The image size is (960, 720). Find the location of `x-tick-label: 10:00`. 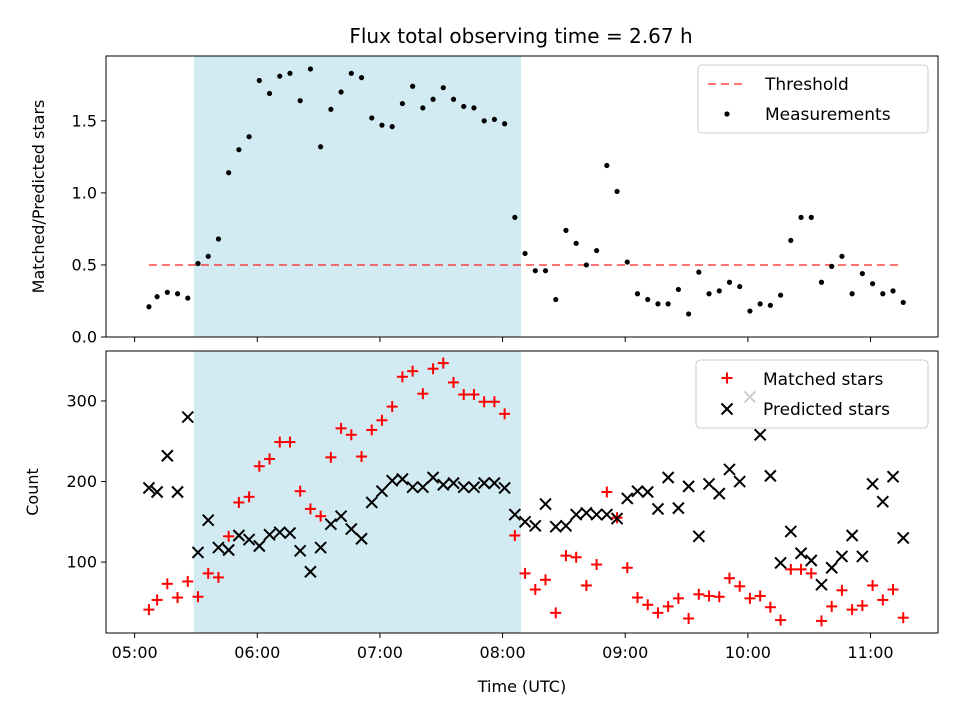

x-tick-label: 10:00 is located at coordinates (748, 652).